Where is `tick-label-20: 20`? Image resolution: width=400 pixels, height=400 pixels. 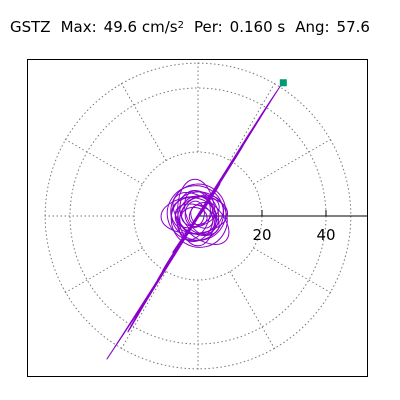
tick-label-20: 20 is located at coordinates (261, 235).